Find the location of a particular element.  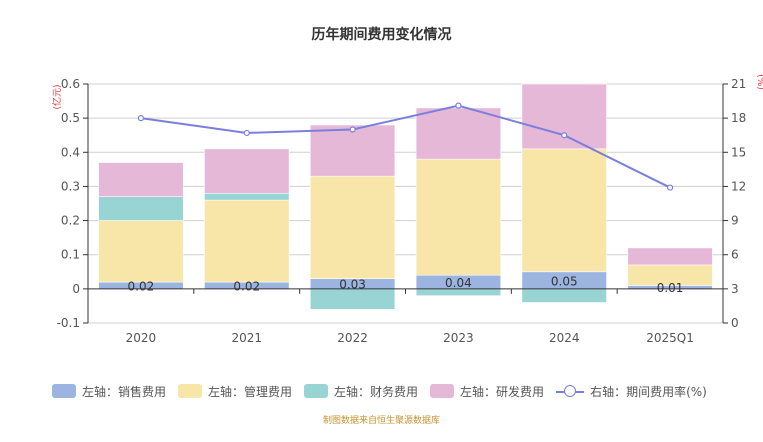

legend-label: 左轴：财务费用 is located at coordinates (376, 391).